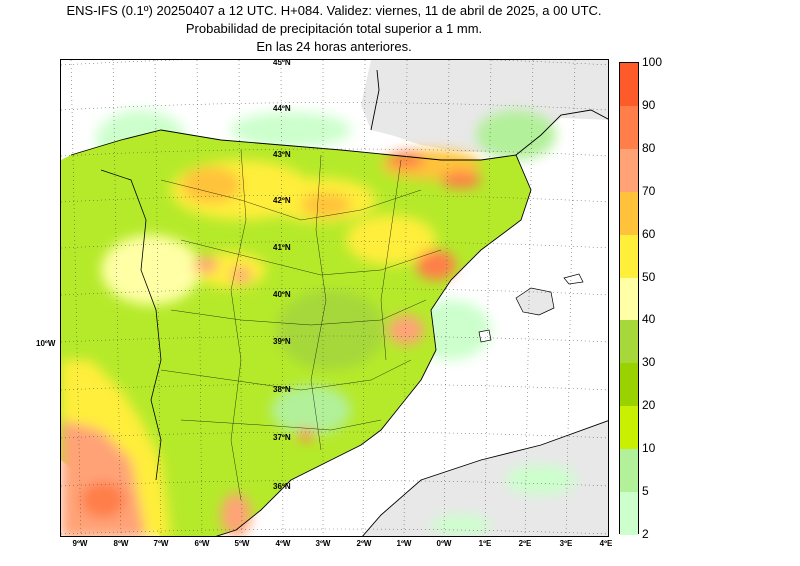 The image size is (800, 566). What do you see at coordinates (649, 190) in the screenshot?
I see `colorbar-tick-label: 70` at bounding box center [649, 190].